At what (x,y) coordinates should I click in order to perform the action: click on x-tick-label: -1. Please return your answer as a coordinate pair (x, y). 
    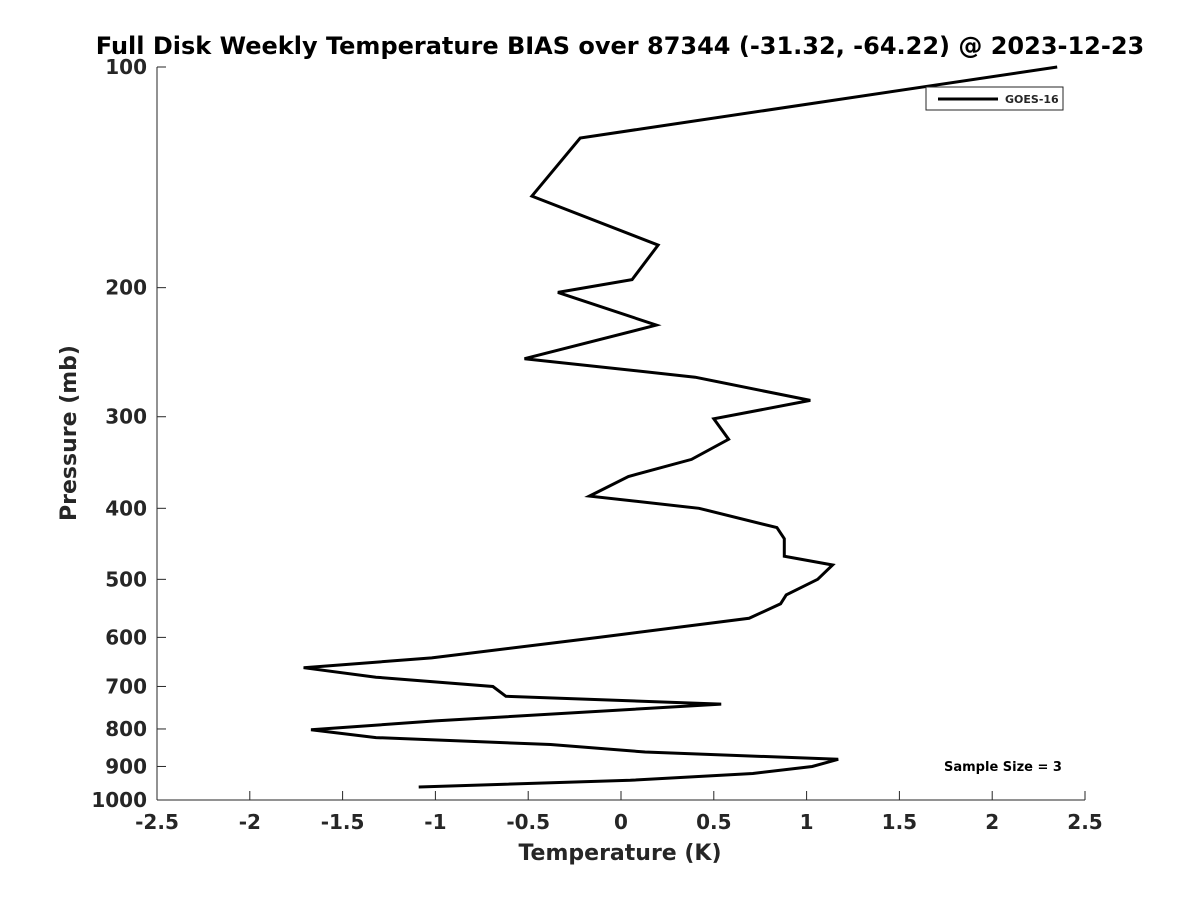
    Looking at the image, I should click on (435, 822).